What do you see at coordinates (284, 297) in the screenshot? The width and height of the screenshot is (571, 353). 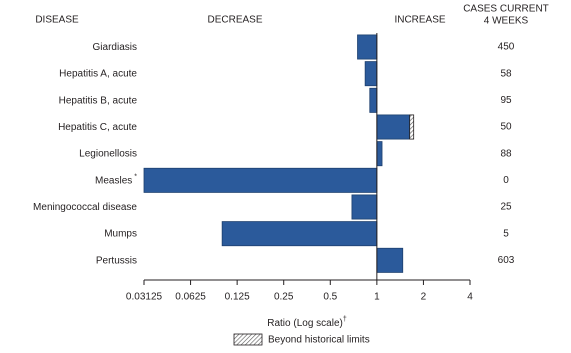 I see `x-tick-label: 0.25` at bounding box center [284, 297].